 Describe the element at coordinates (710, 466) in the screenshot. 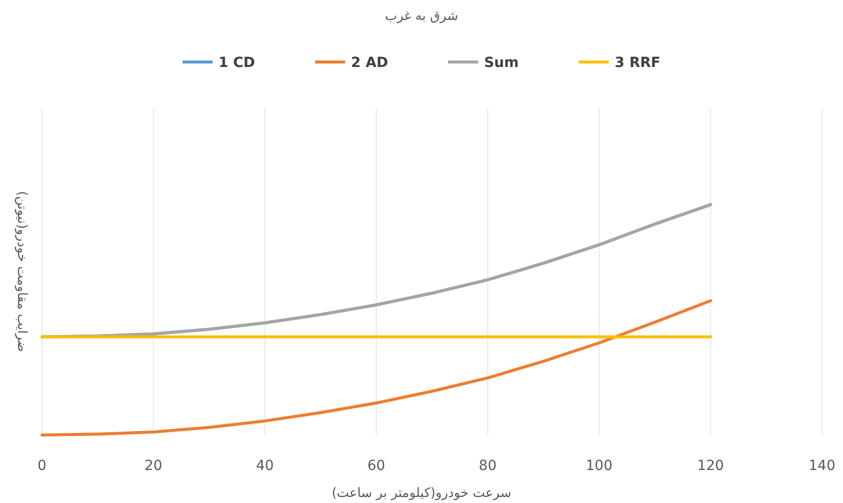

I see `x-tick-label: 120` at that location.